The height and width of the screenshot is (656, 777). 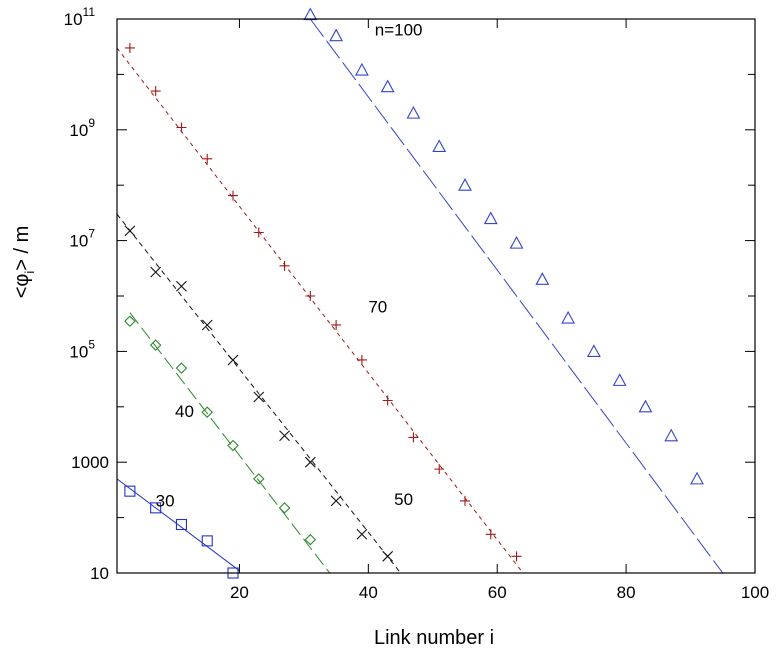 What do you see at coordinates (90, 462) in the screenshot?
I see `y-tick-label: 1000` at bounding box center [90, 462].